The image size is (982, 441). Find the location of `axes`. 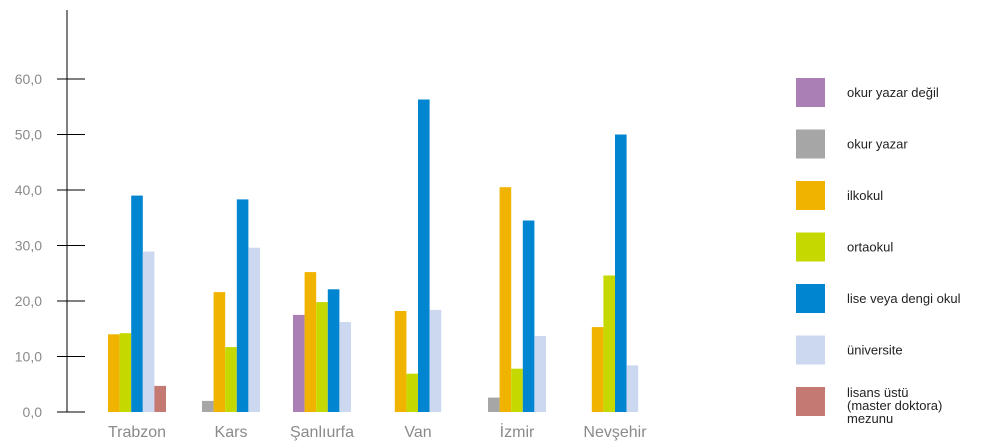

axes is located at coordinates (71, 211).